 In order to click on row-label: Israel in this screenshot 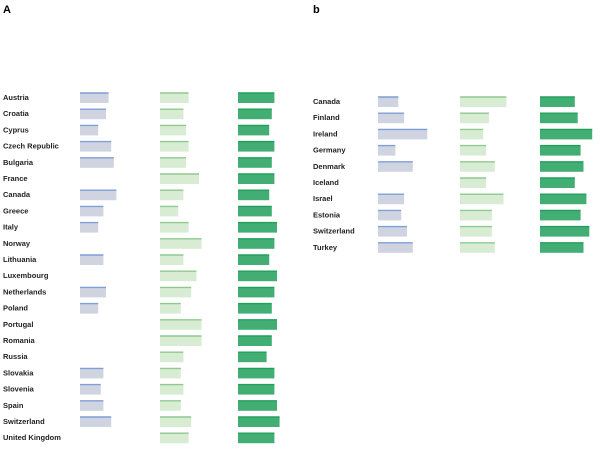, I will do `click(323, 198)`.